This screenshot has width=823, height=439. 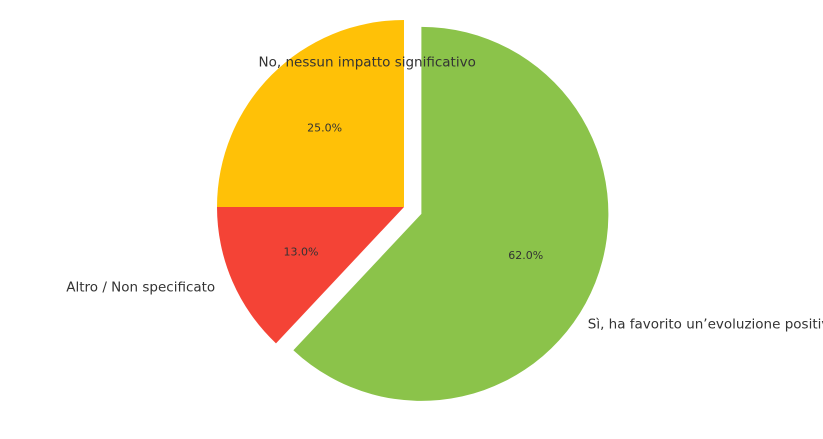 I want to click on slice-percentage-label: 25.0%, so click(x=324, y=128).